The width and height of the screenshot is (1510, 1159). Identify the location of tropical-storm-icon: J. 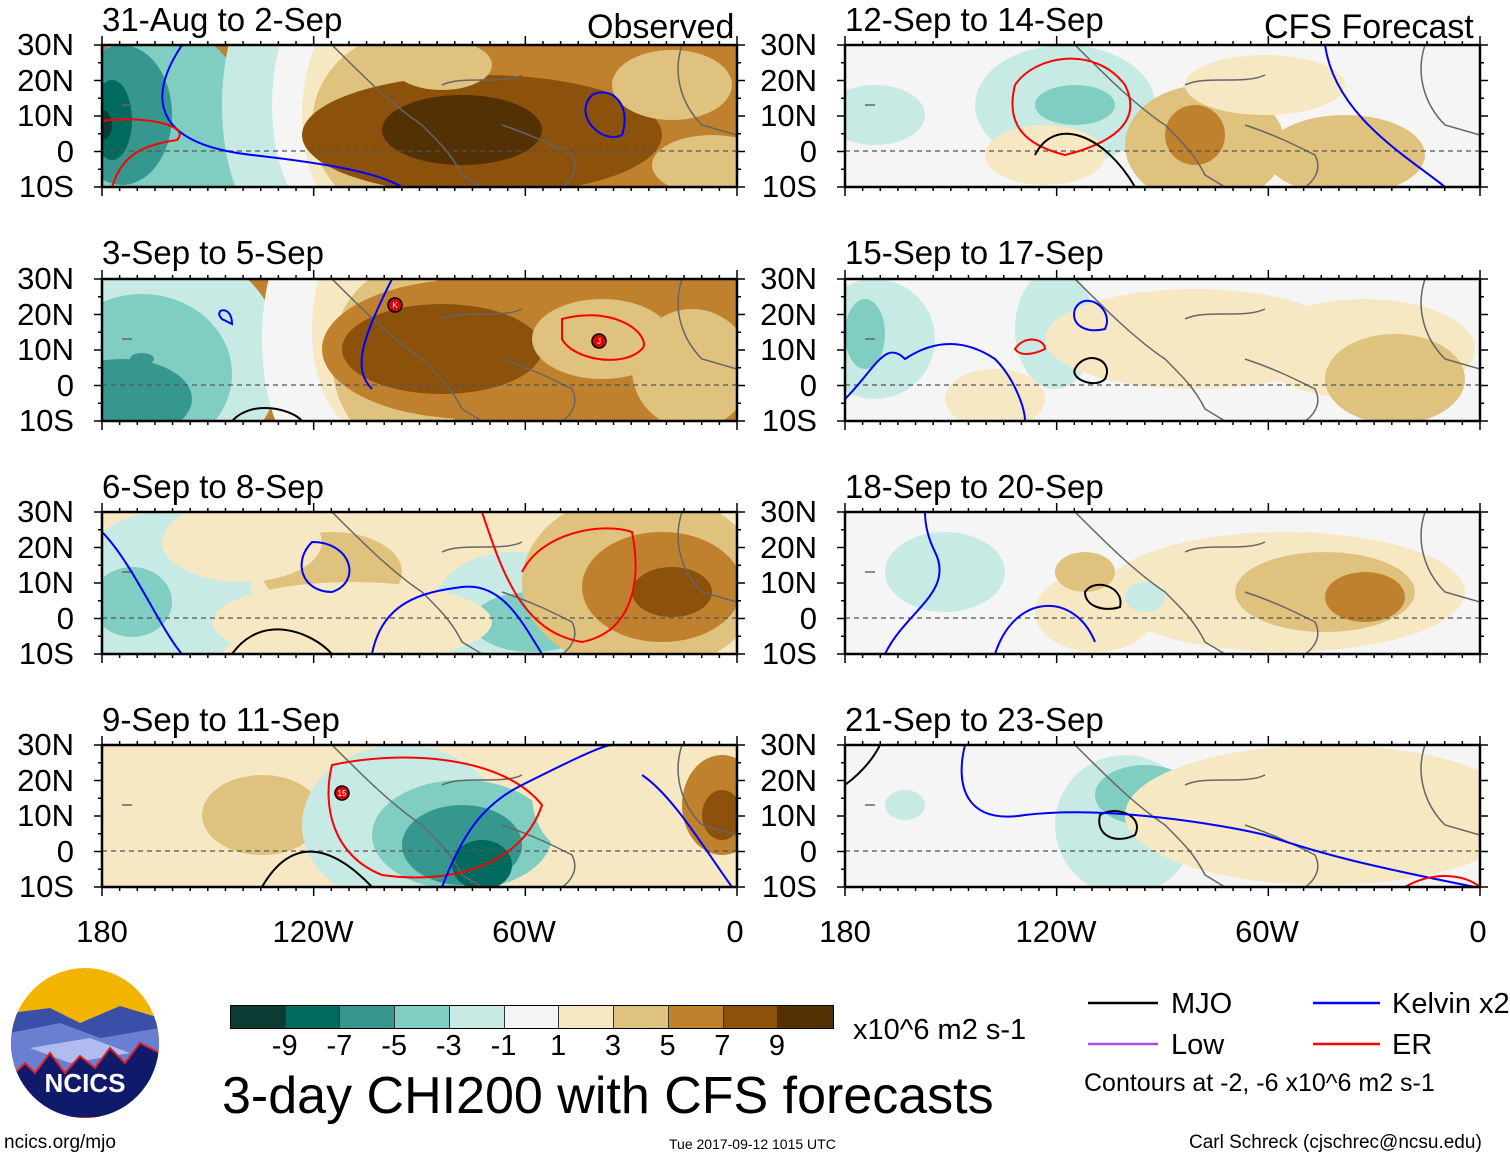
(599, 341).